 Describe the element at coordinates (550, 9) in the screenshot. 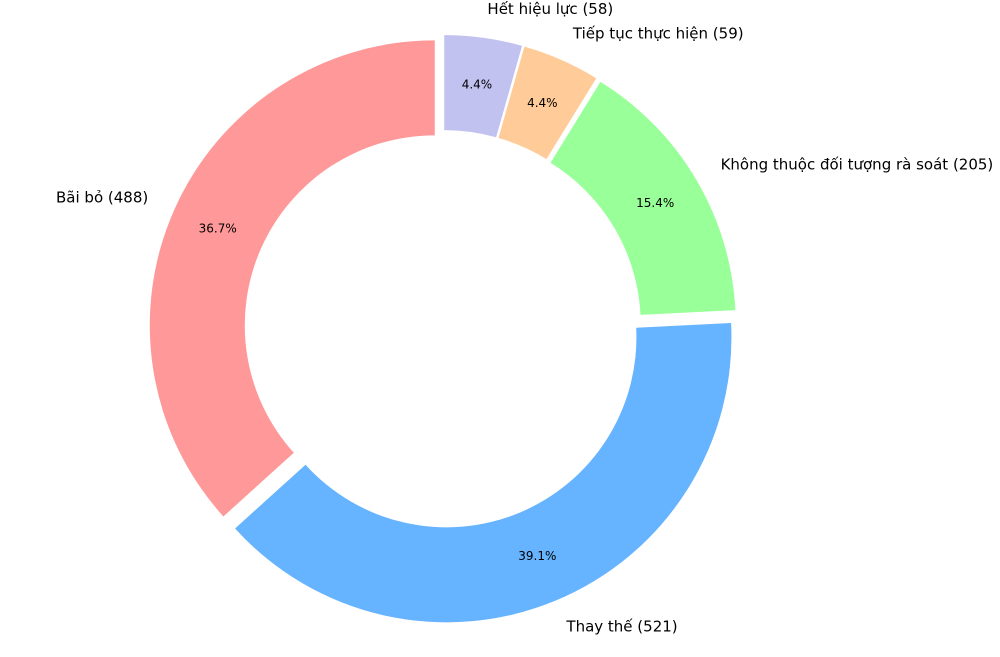

I see `slice-label: Hết hiệu lực (58)` at that location.